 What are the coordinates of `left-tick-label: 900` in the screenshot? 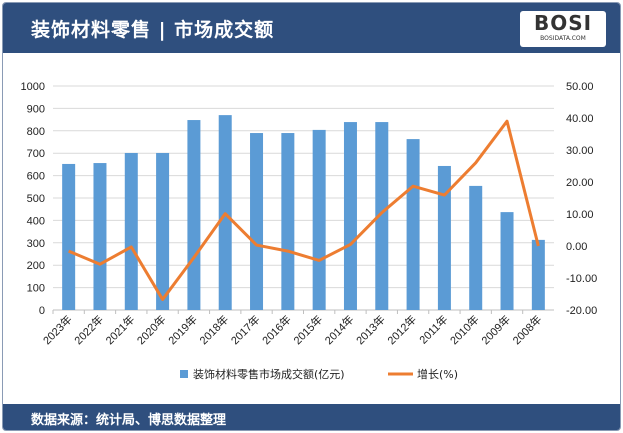 It's located at (36, 109).